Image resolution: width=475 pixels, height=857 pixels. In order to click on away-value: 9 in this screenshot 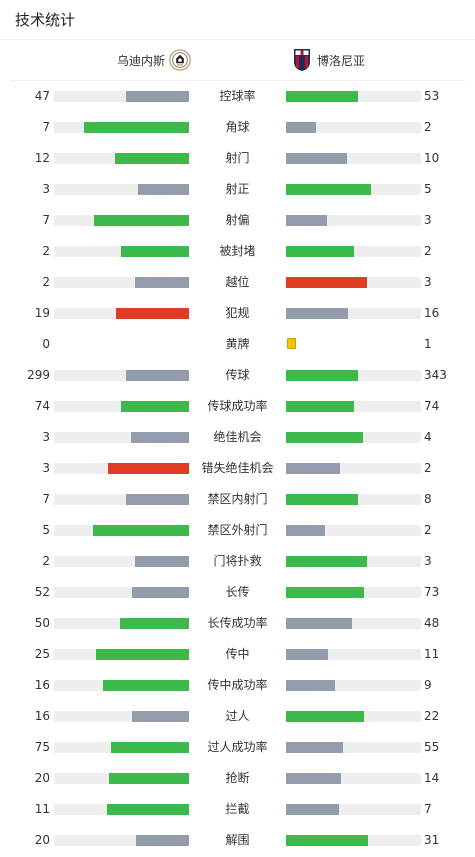, I will do `click(428, 685)`.